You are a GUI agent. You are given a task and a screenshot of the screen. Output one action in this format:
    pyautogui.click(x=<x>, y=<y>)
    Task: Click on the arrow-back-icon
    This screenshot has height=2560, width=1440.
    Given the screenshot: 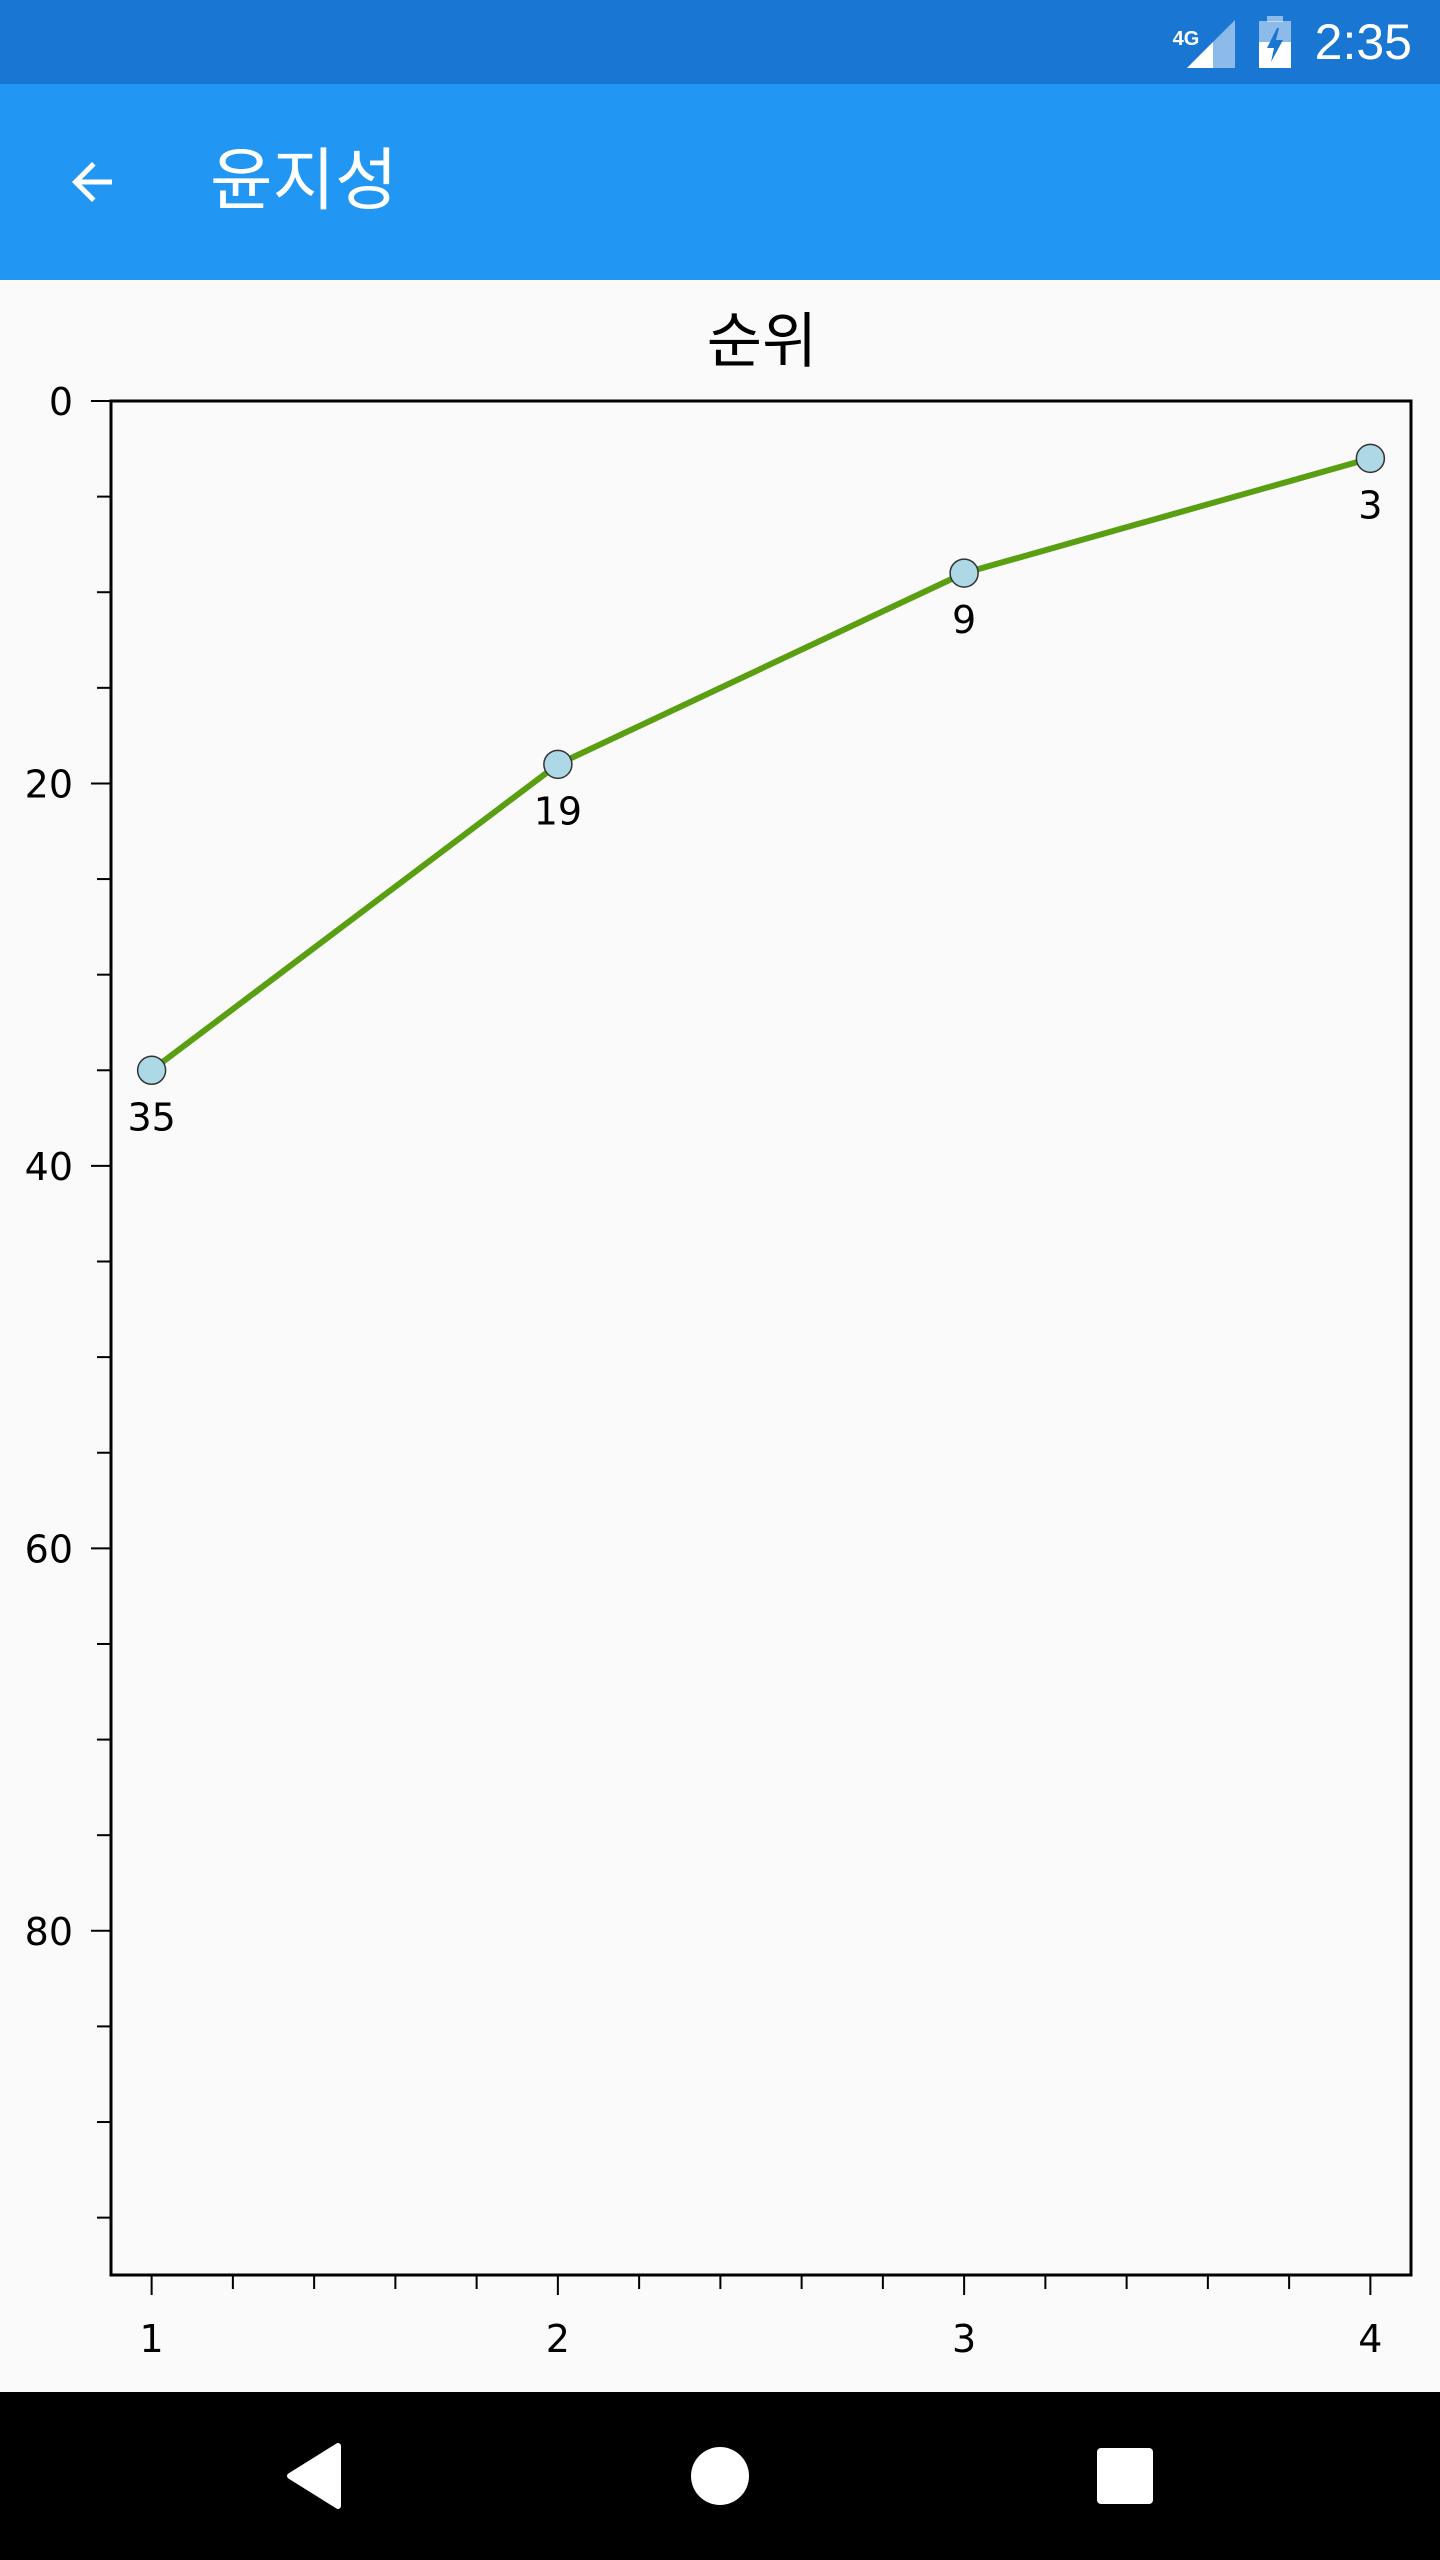 What is the action you would take?
    pyautogui.click(x=92, y=182)
    